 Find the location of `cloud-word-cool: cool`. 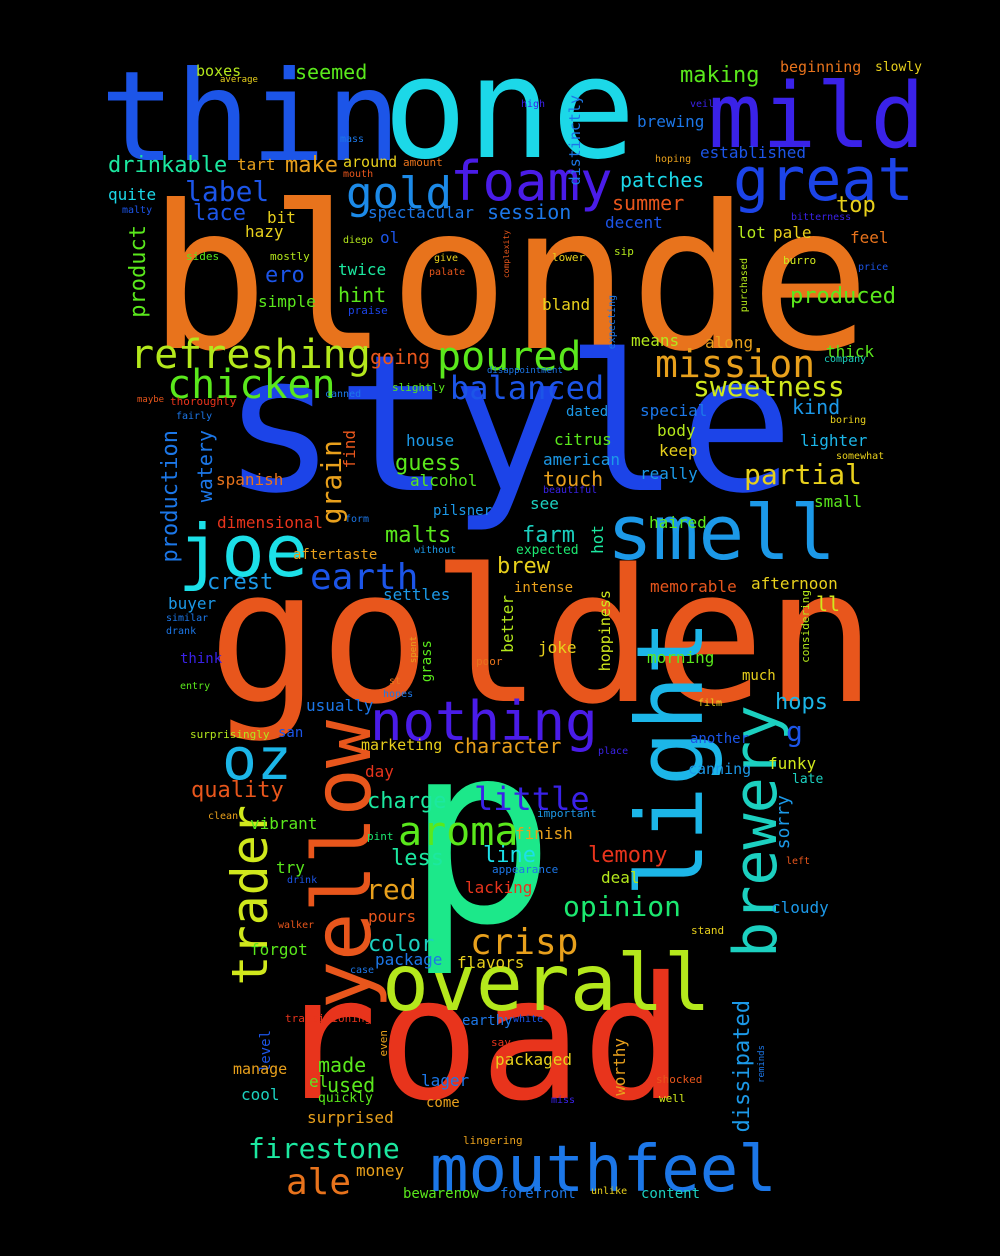

cloud-word-cool: cool is located at coordinates (260, 1094).